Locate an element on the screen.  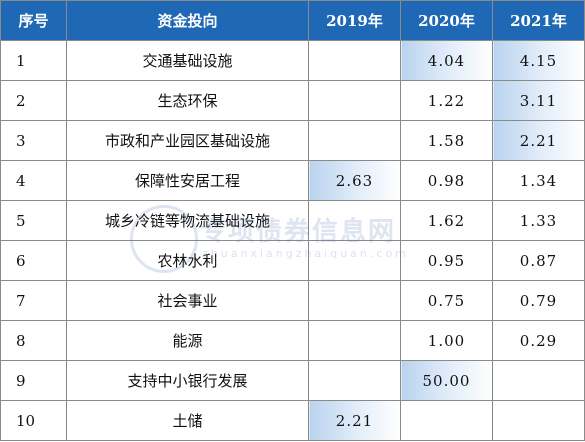
row-fund-use: 社会事业 is located at coordinates (187, 300).